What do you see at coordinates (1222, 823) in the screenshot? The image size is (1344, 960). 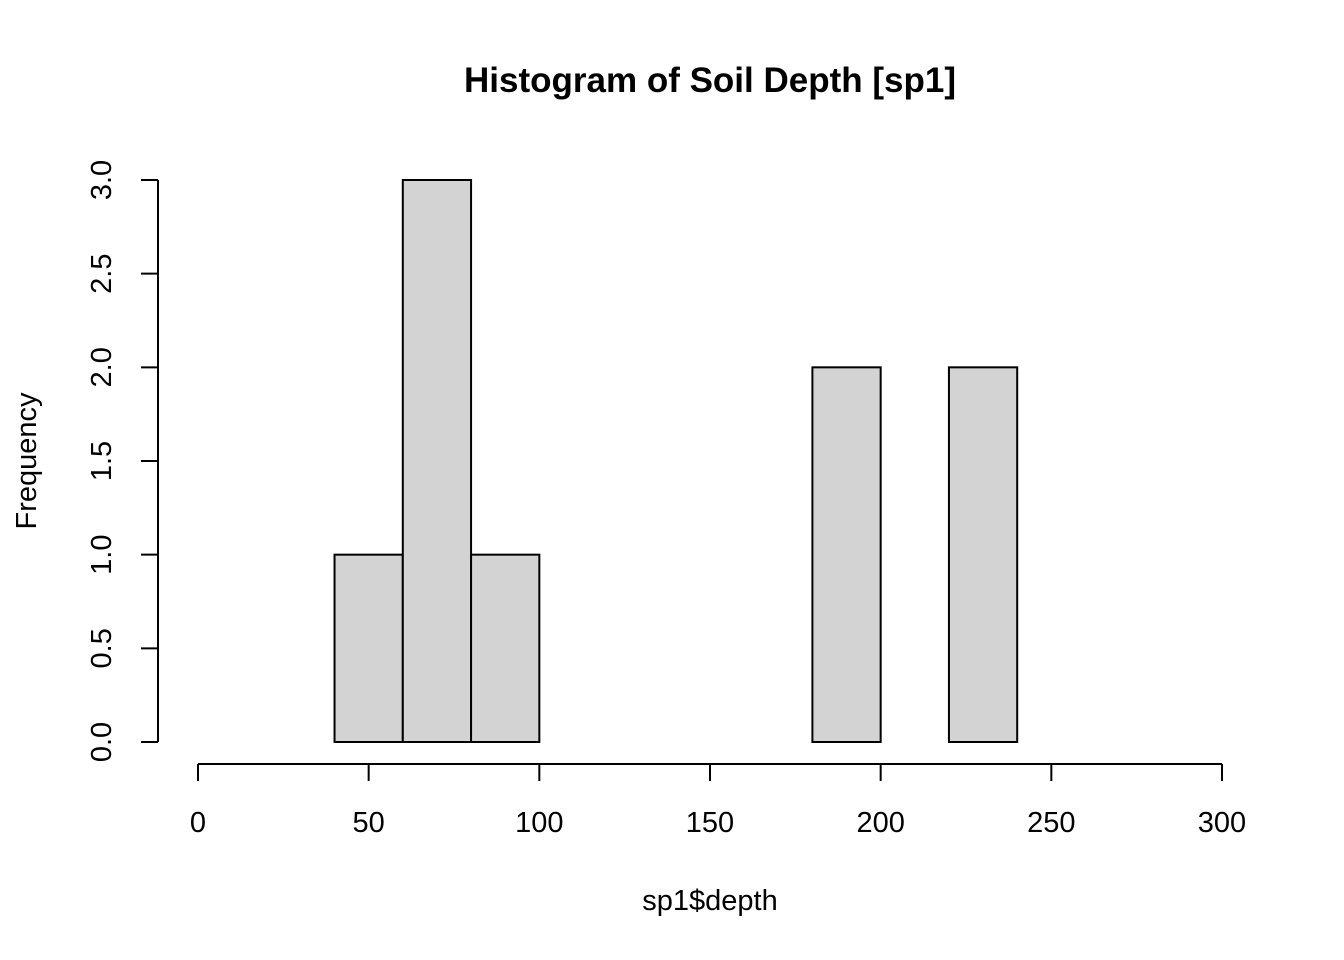 I see `x-tick-label: 300` at bounding box center [1222, 823].